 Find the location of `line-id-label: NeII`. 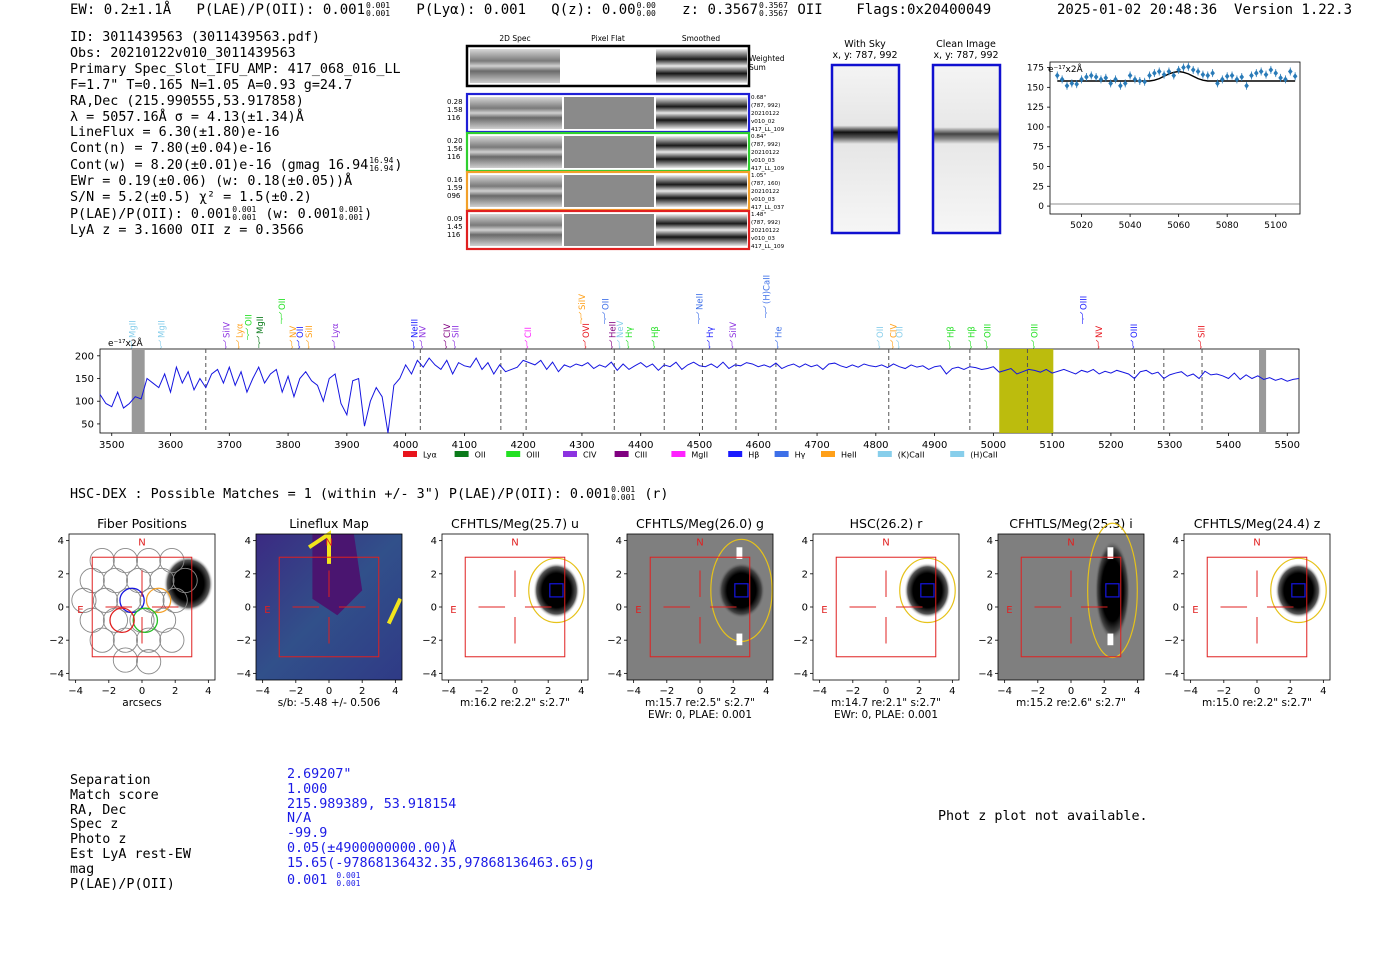

line-id-label: NeII is located at coordinates (701, 301).